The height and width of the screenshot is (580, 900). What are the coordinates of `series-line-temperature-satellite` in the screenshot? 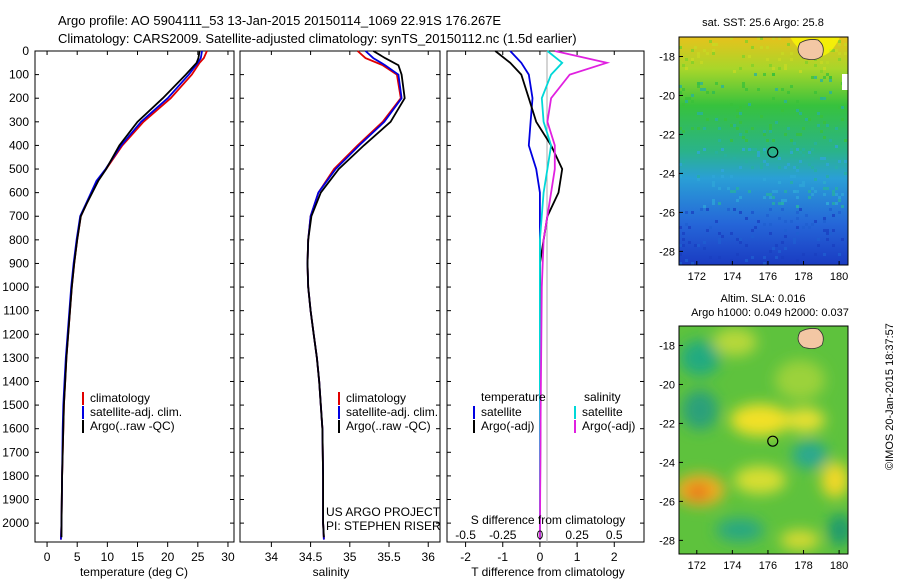 It's located at (525, 295).